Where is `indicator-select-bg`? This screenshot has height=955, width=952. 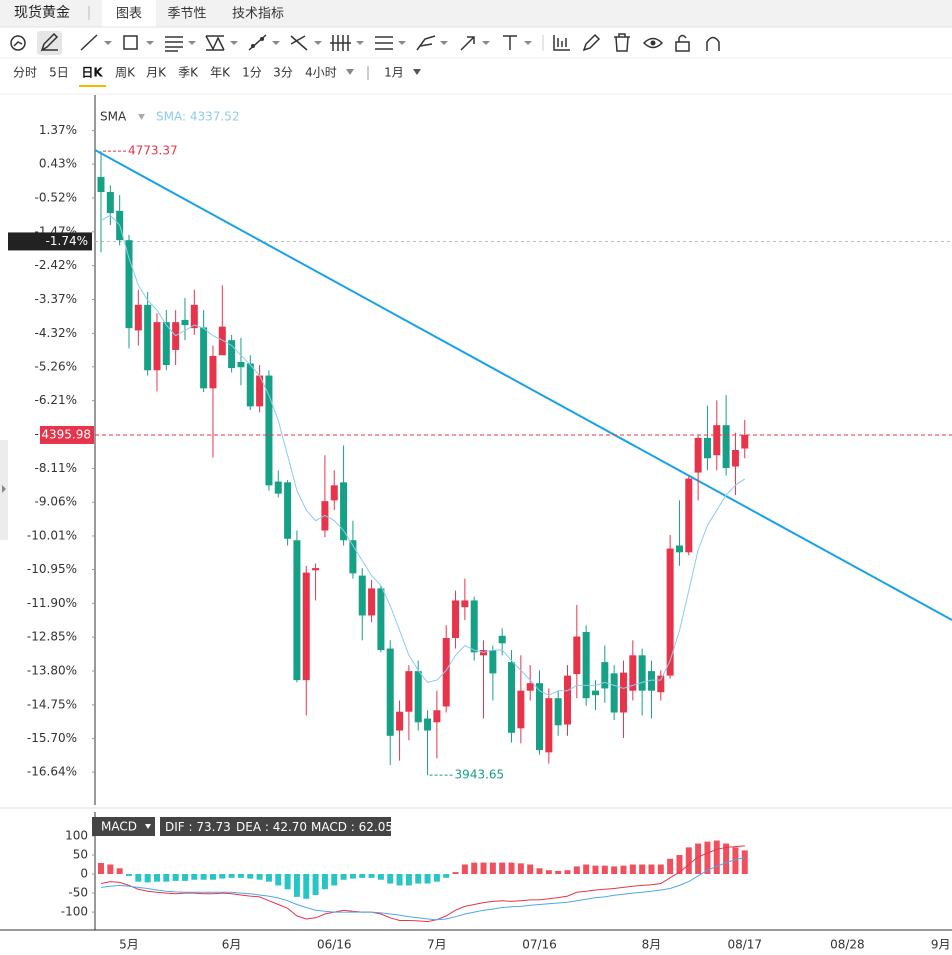
indicator-select-bg is located at coordinates (123, 826).